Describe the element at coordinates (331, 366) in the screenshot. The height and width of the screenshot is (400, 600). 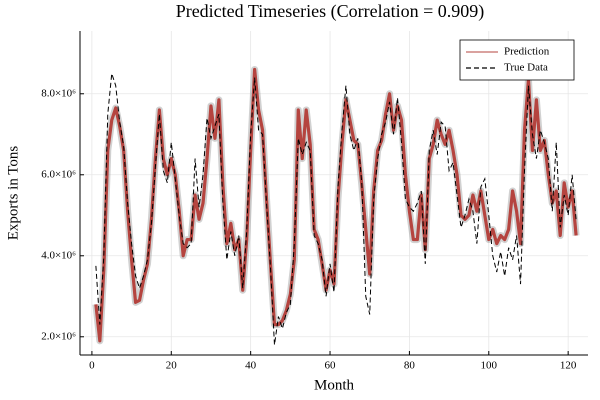
I see `x-tick-label: 60` at that location.